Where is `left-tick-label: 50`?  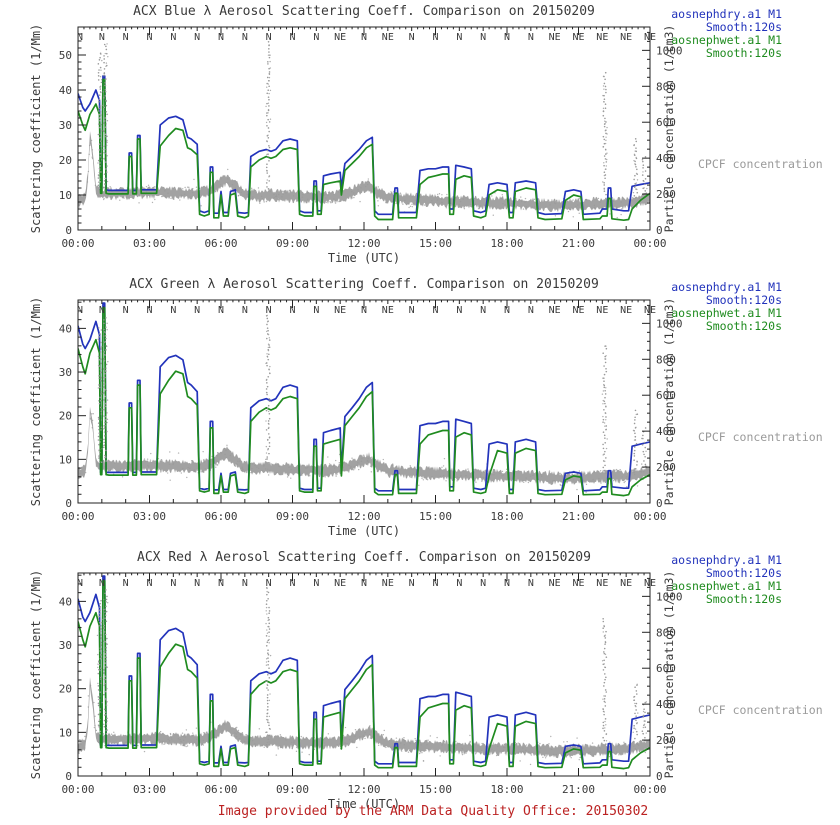 left-tick-label: 50 is located at coordinates (65, 55).